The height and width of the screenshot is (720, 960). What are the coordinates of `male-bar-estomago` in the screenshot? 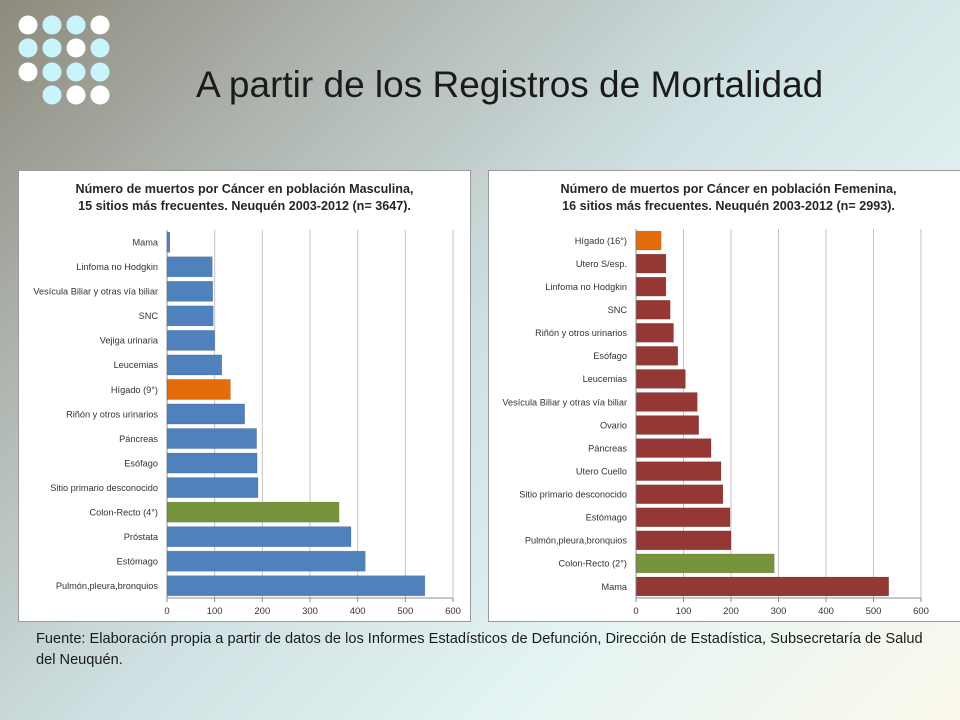 It's located at (266, 561).